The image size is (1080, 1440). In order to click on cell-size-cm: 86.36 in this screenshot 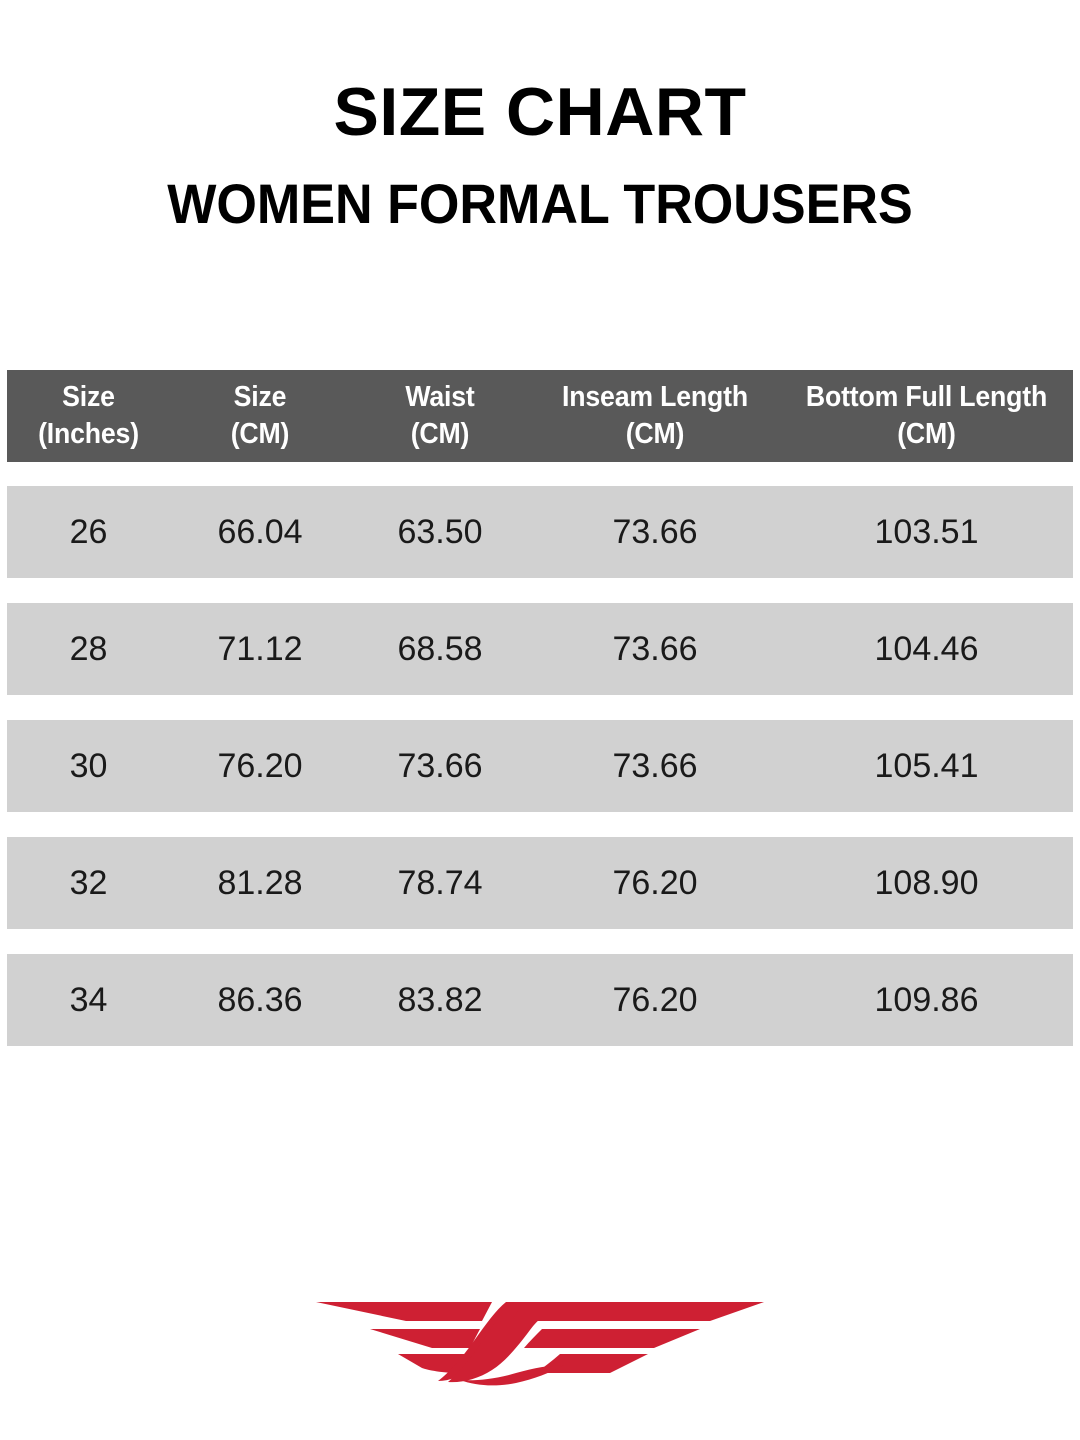, I will do `click(260, 999)`.